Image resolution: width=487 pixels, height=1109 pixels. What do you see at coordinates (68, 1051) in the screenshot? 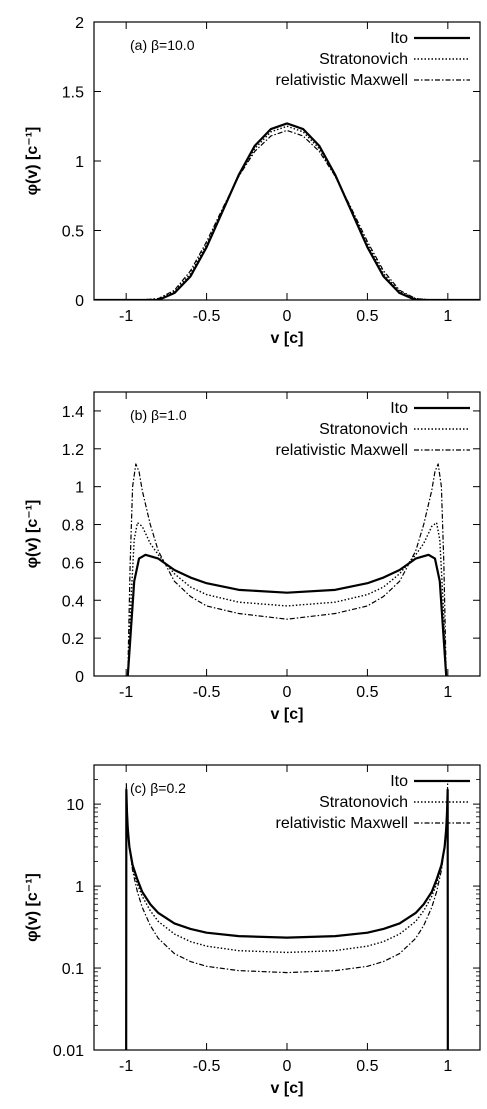
I see `y-tick-label: 0.01` at bounding box center [68, 1051].